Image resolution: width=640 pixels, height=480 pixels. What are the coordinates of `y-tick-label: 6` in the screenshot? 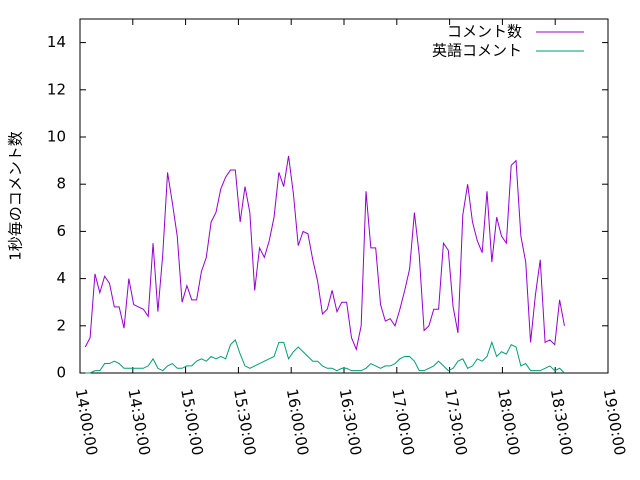 It's located at (61, 231).